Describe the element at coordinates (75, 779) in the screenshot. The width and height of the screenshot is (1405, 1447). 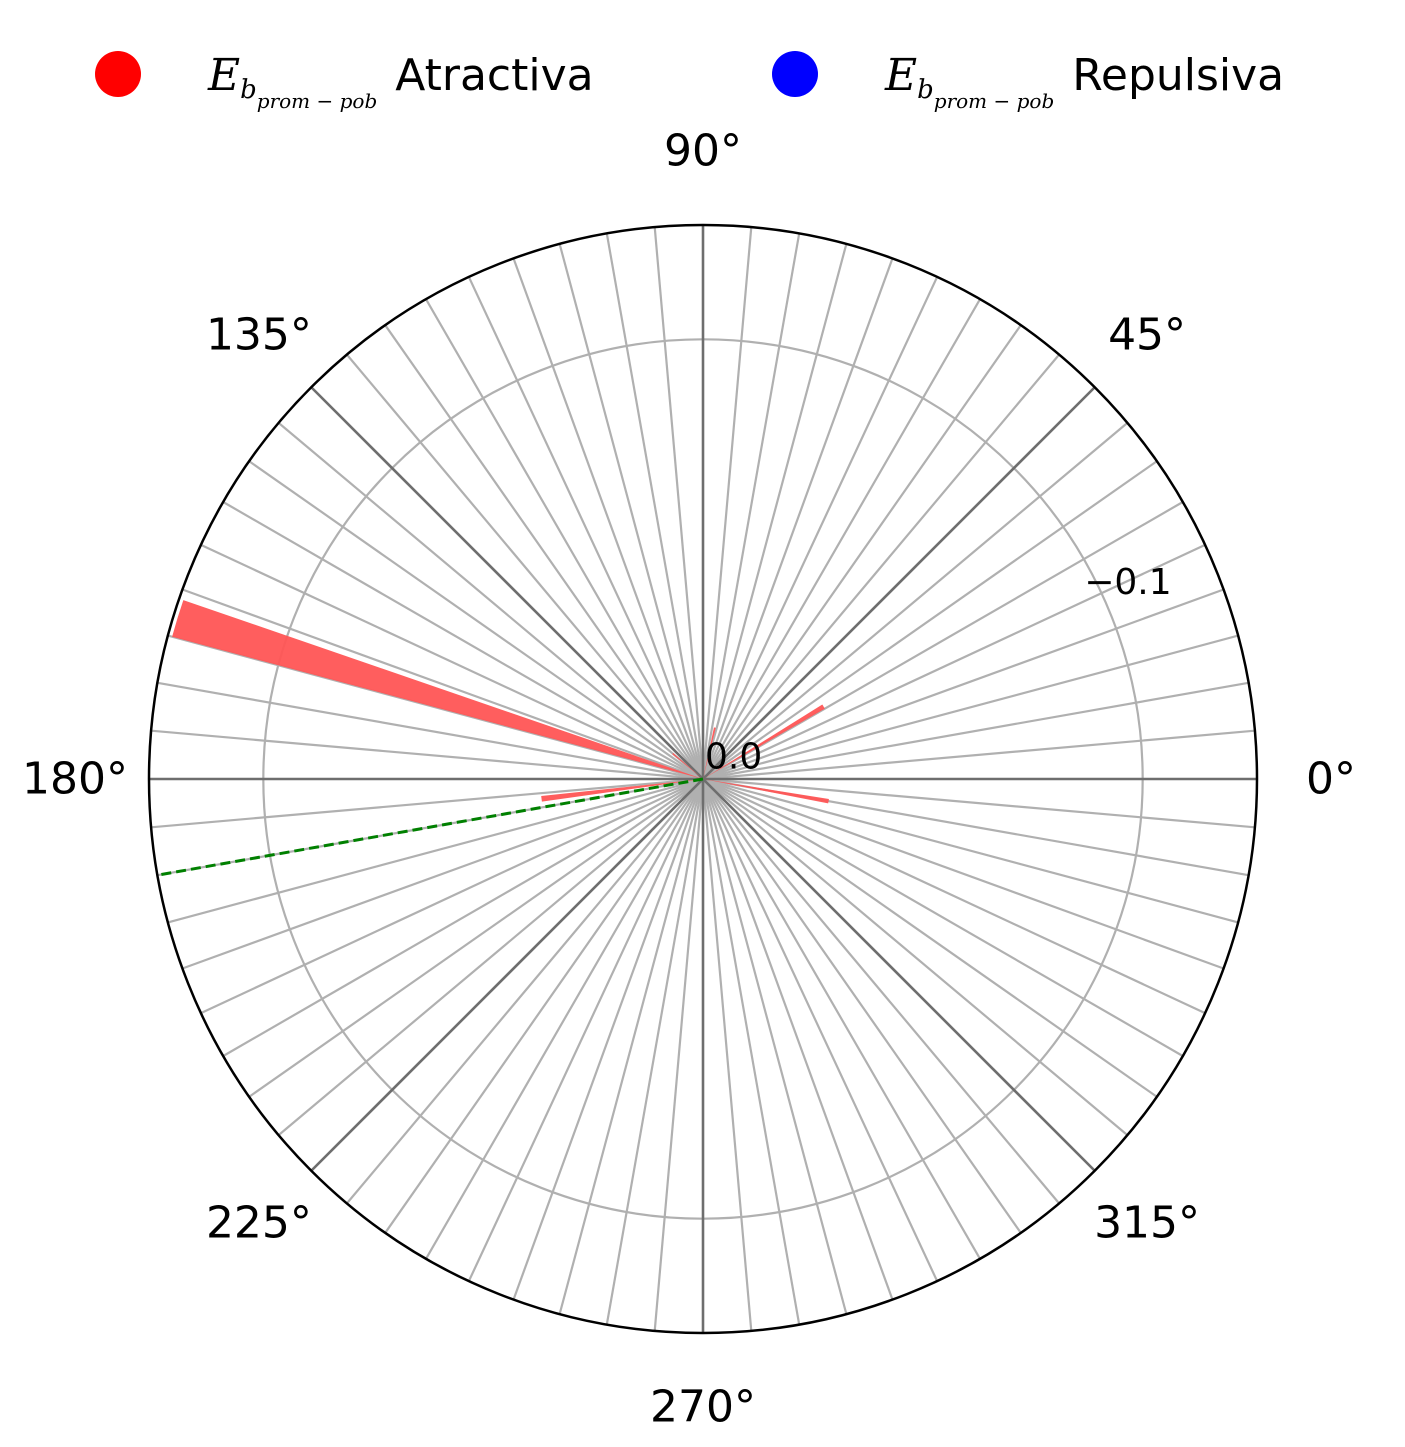
I see `angle-label-180: 180°` at that location.